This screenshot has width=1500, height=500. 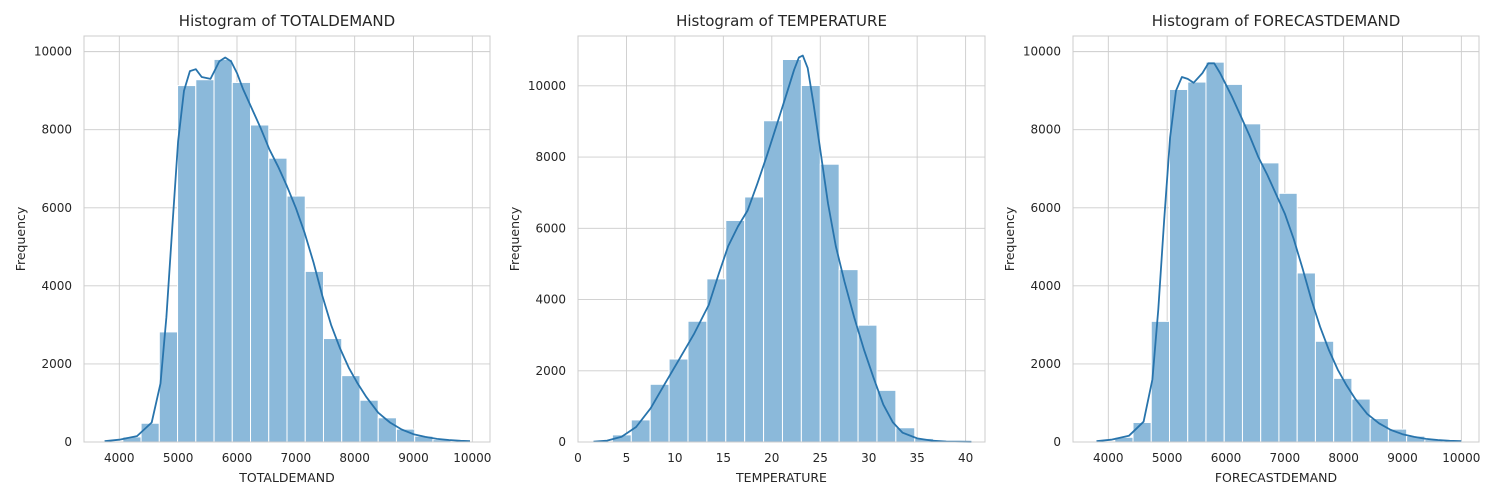 I want to click on temperature-x-tick-label: 10, so click(x=674, y=458).